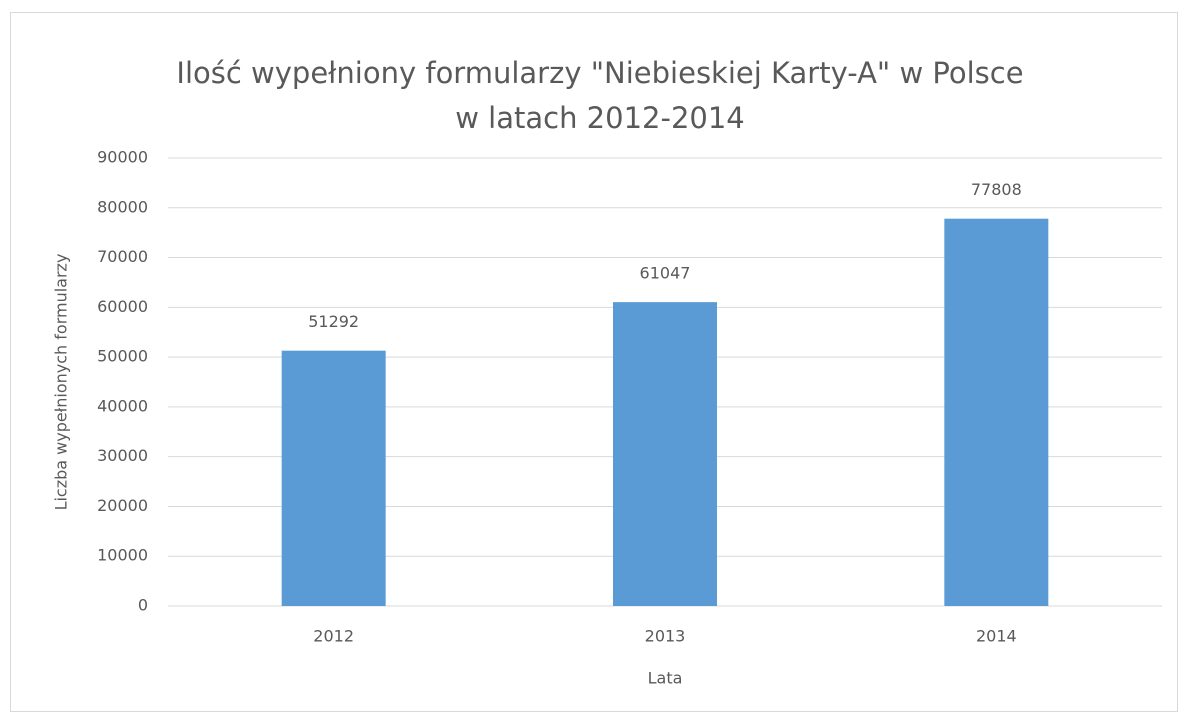  Describe the element at coordinates (996, 636) in the screenshot. I see `x-tick-label: 2014` at that location.